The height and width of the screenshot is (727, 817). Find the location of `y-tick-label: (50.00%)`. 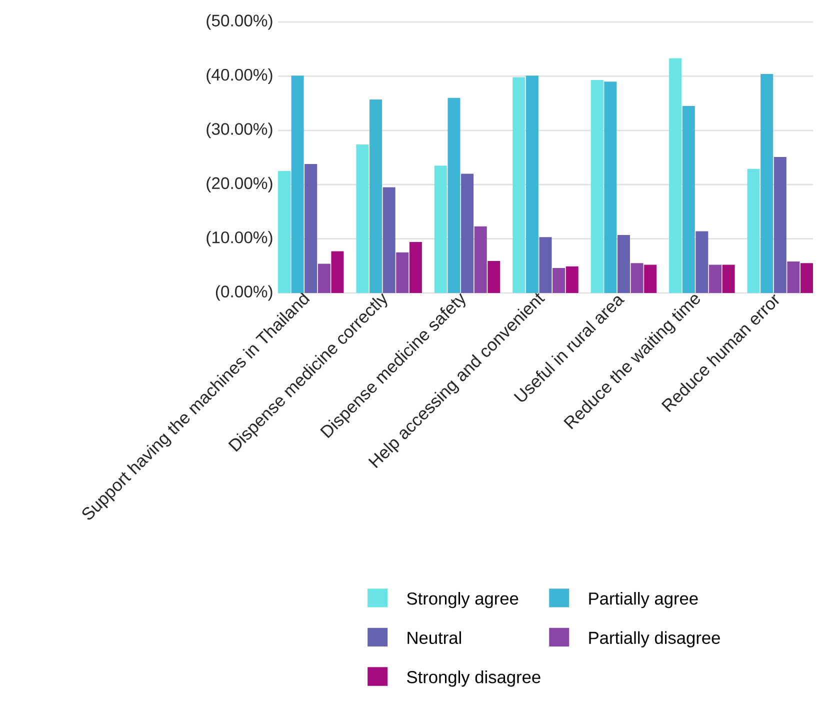

y-tick-label: (50.00%) is located at coordinates (239, 22).